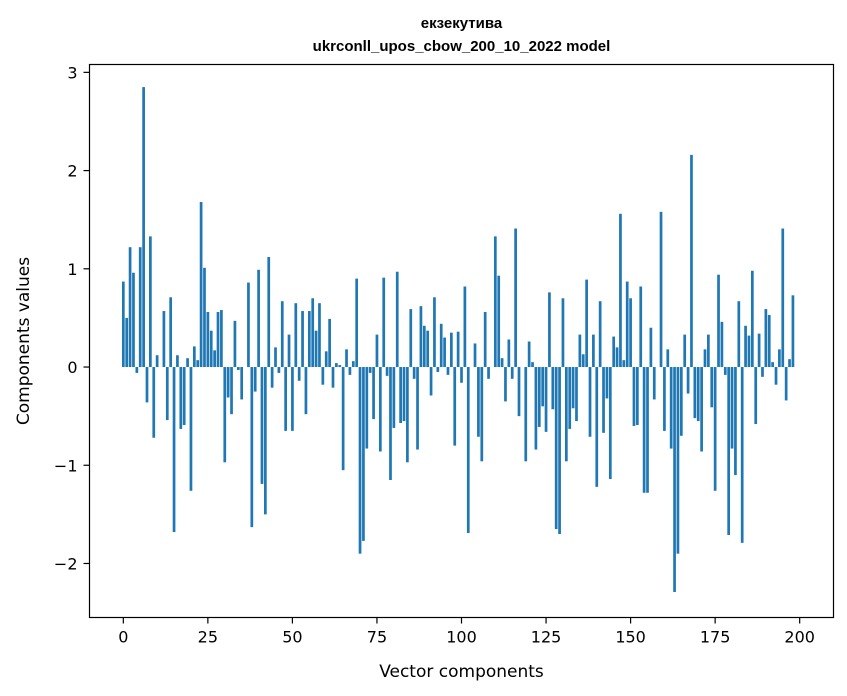 This screenshot has width=847, height=696. What do you see at coordinates (66, 563) in the screenshot?
I see `y-tick-label: −2` at bounding box center [66, 563].